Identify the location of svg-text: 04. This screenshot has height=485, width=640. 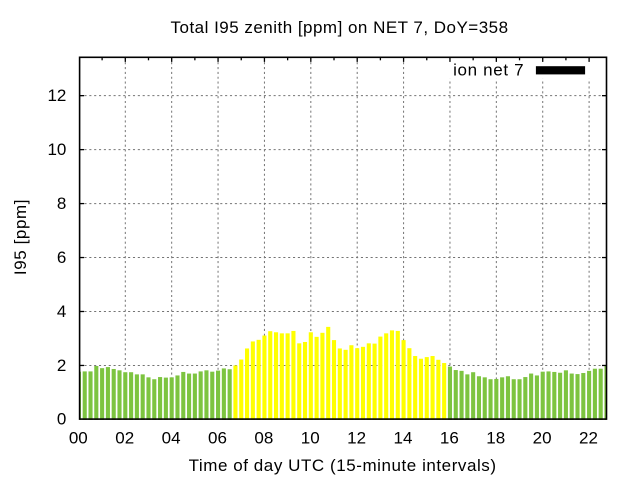
(171, 437).